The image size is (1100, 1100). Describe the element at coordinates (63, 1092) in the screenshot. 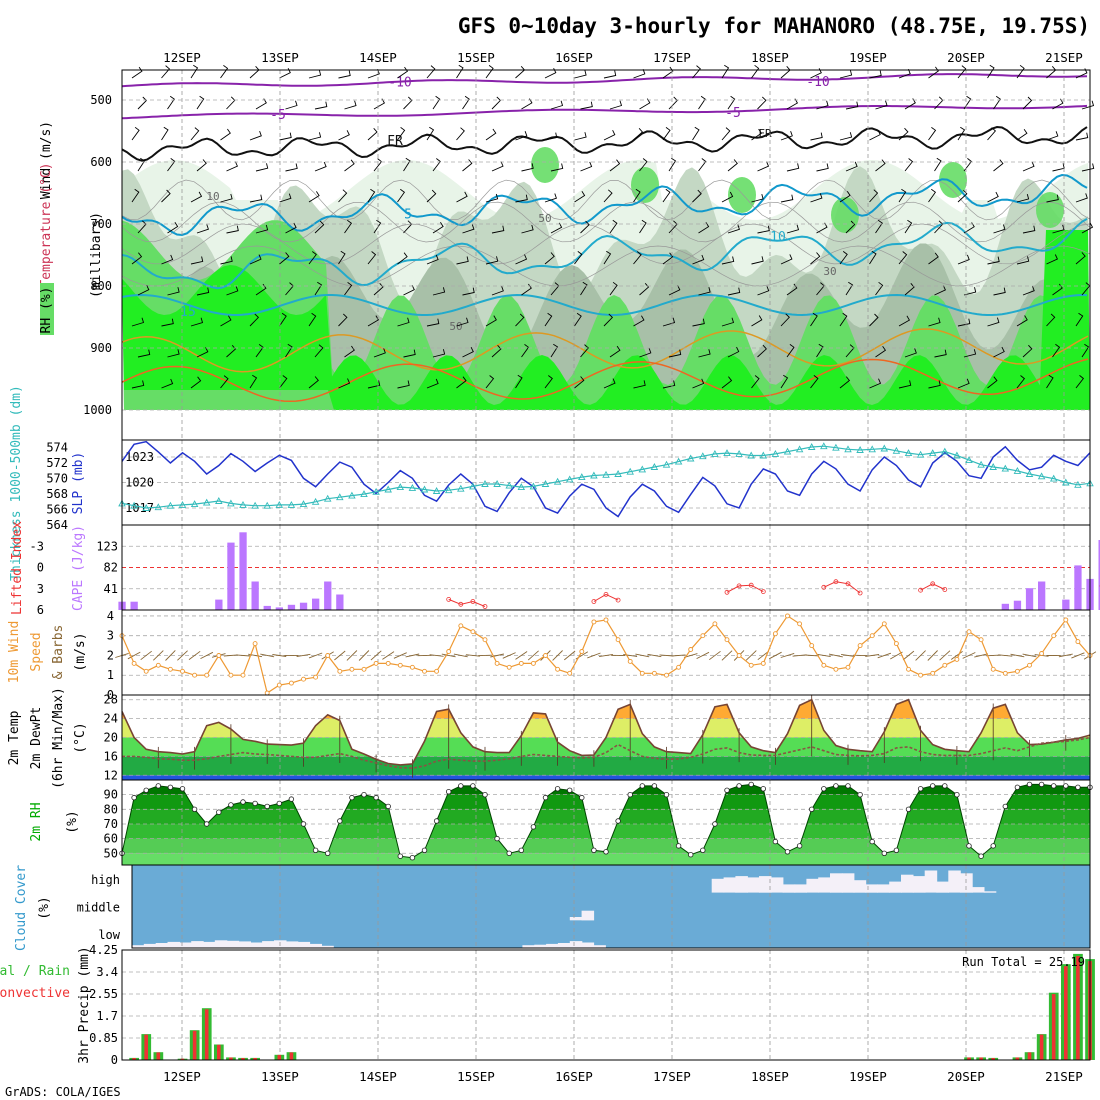

I see `footer-credit: GrADS: COLA/IGES` at that location.